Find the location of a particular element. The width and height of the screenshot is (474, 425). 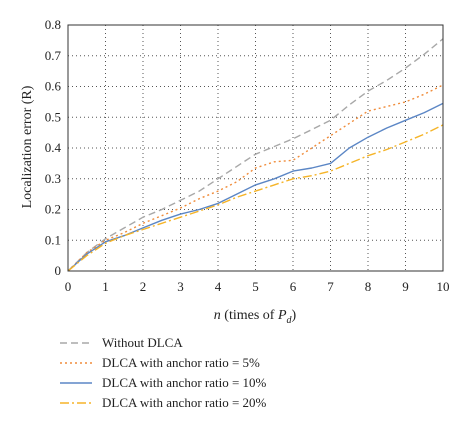

y-tick-label: 0.4 is located at coordinates (53, 147).